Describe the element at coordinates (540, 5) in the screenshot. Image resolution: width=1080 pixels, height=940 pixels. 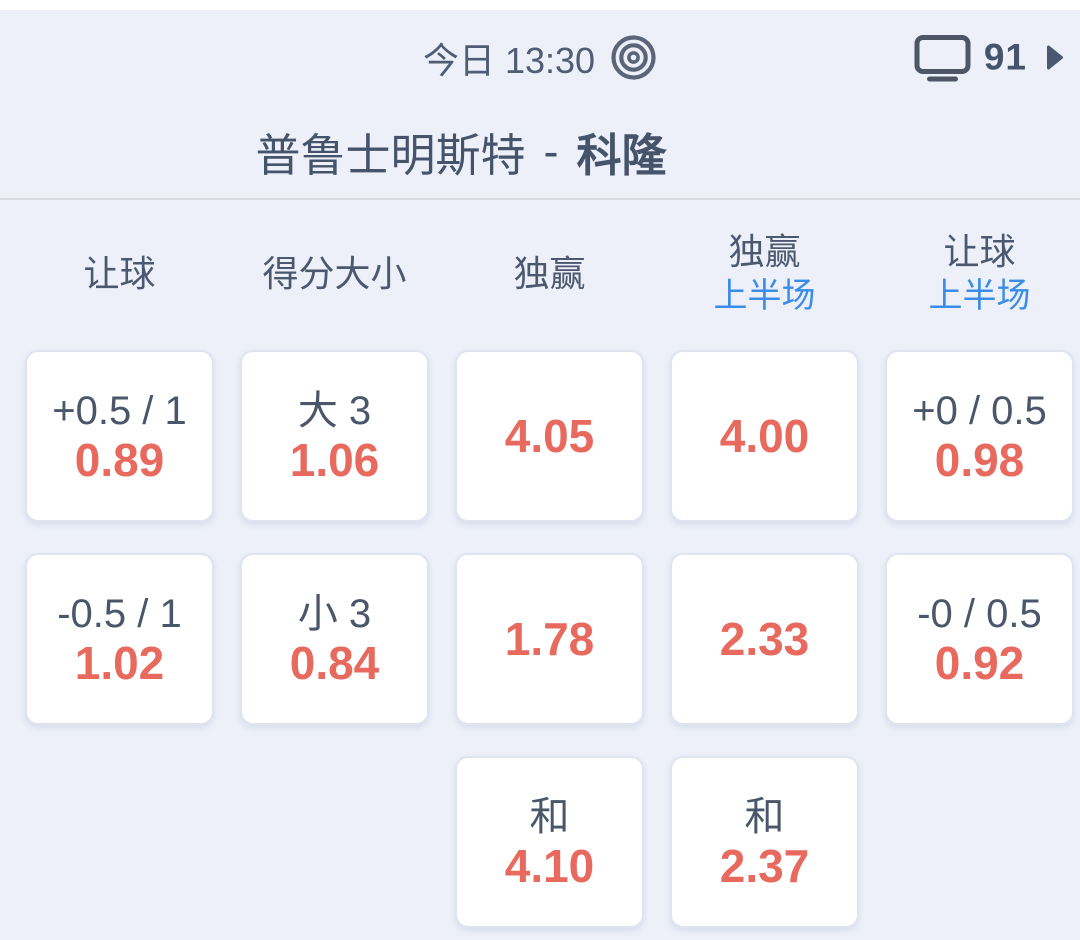
I see `status-bar-strip` at that location.